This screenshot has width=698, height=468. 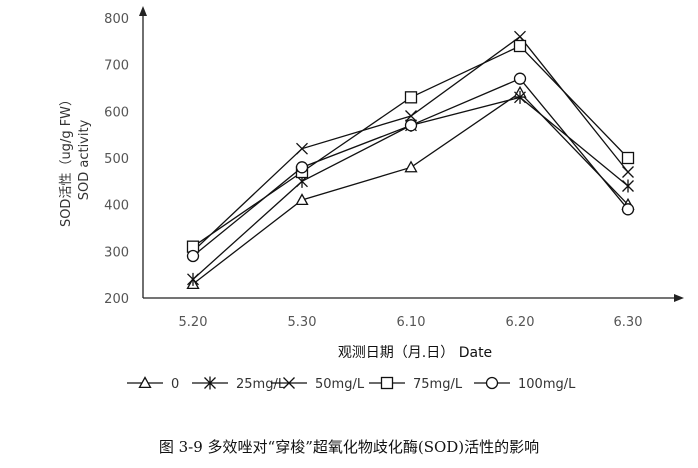 What do you see at coordinates (116, 252) in the screenshot?
I see `y-tick-label: 300` at bounding box center [116, 252].